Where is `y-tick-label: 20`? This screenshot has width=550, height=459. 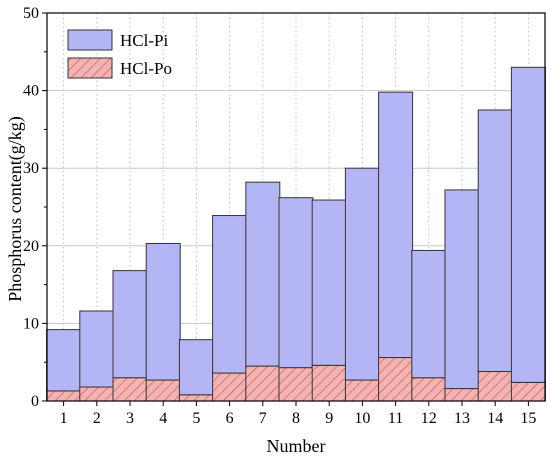 y-tick-label: 20 is located at coordinates (31, 246).